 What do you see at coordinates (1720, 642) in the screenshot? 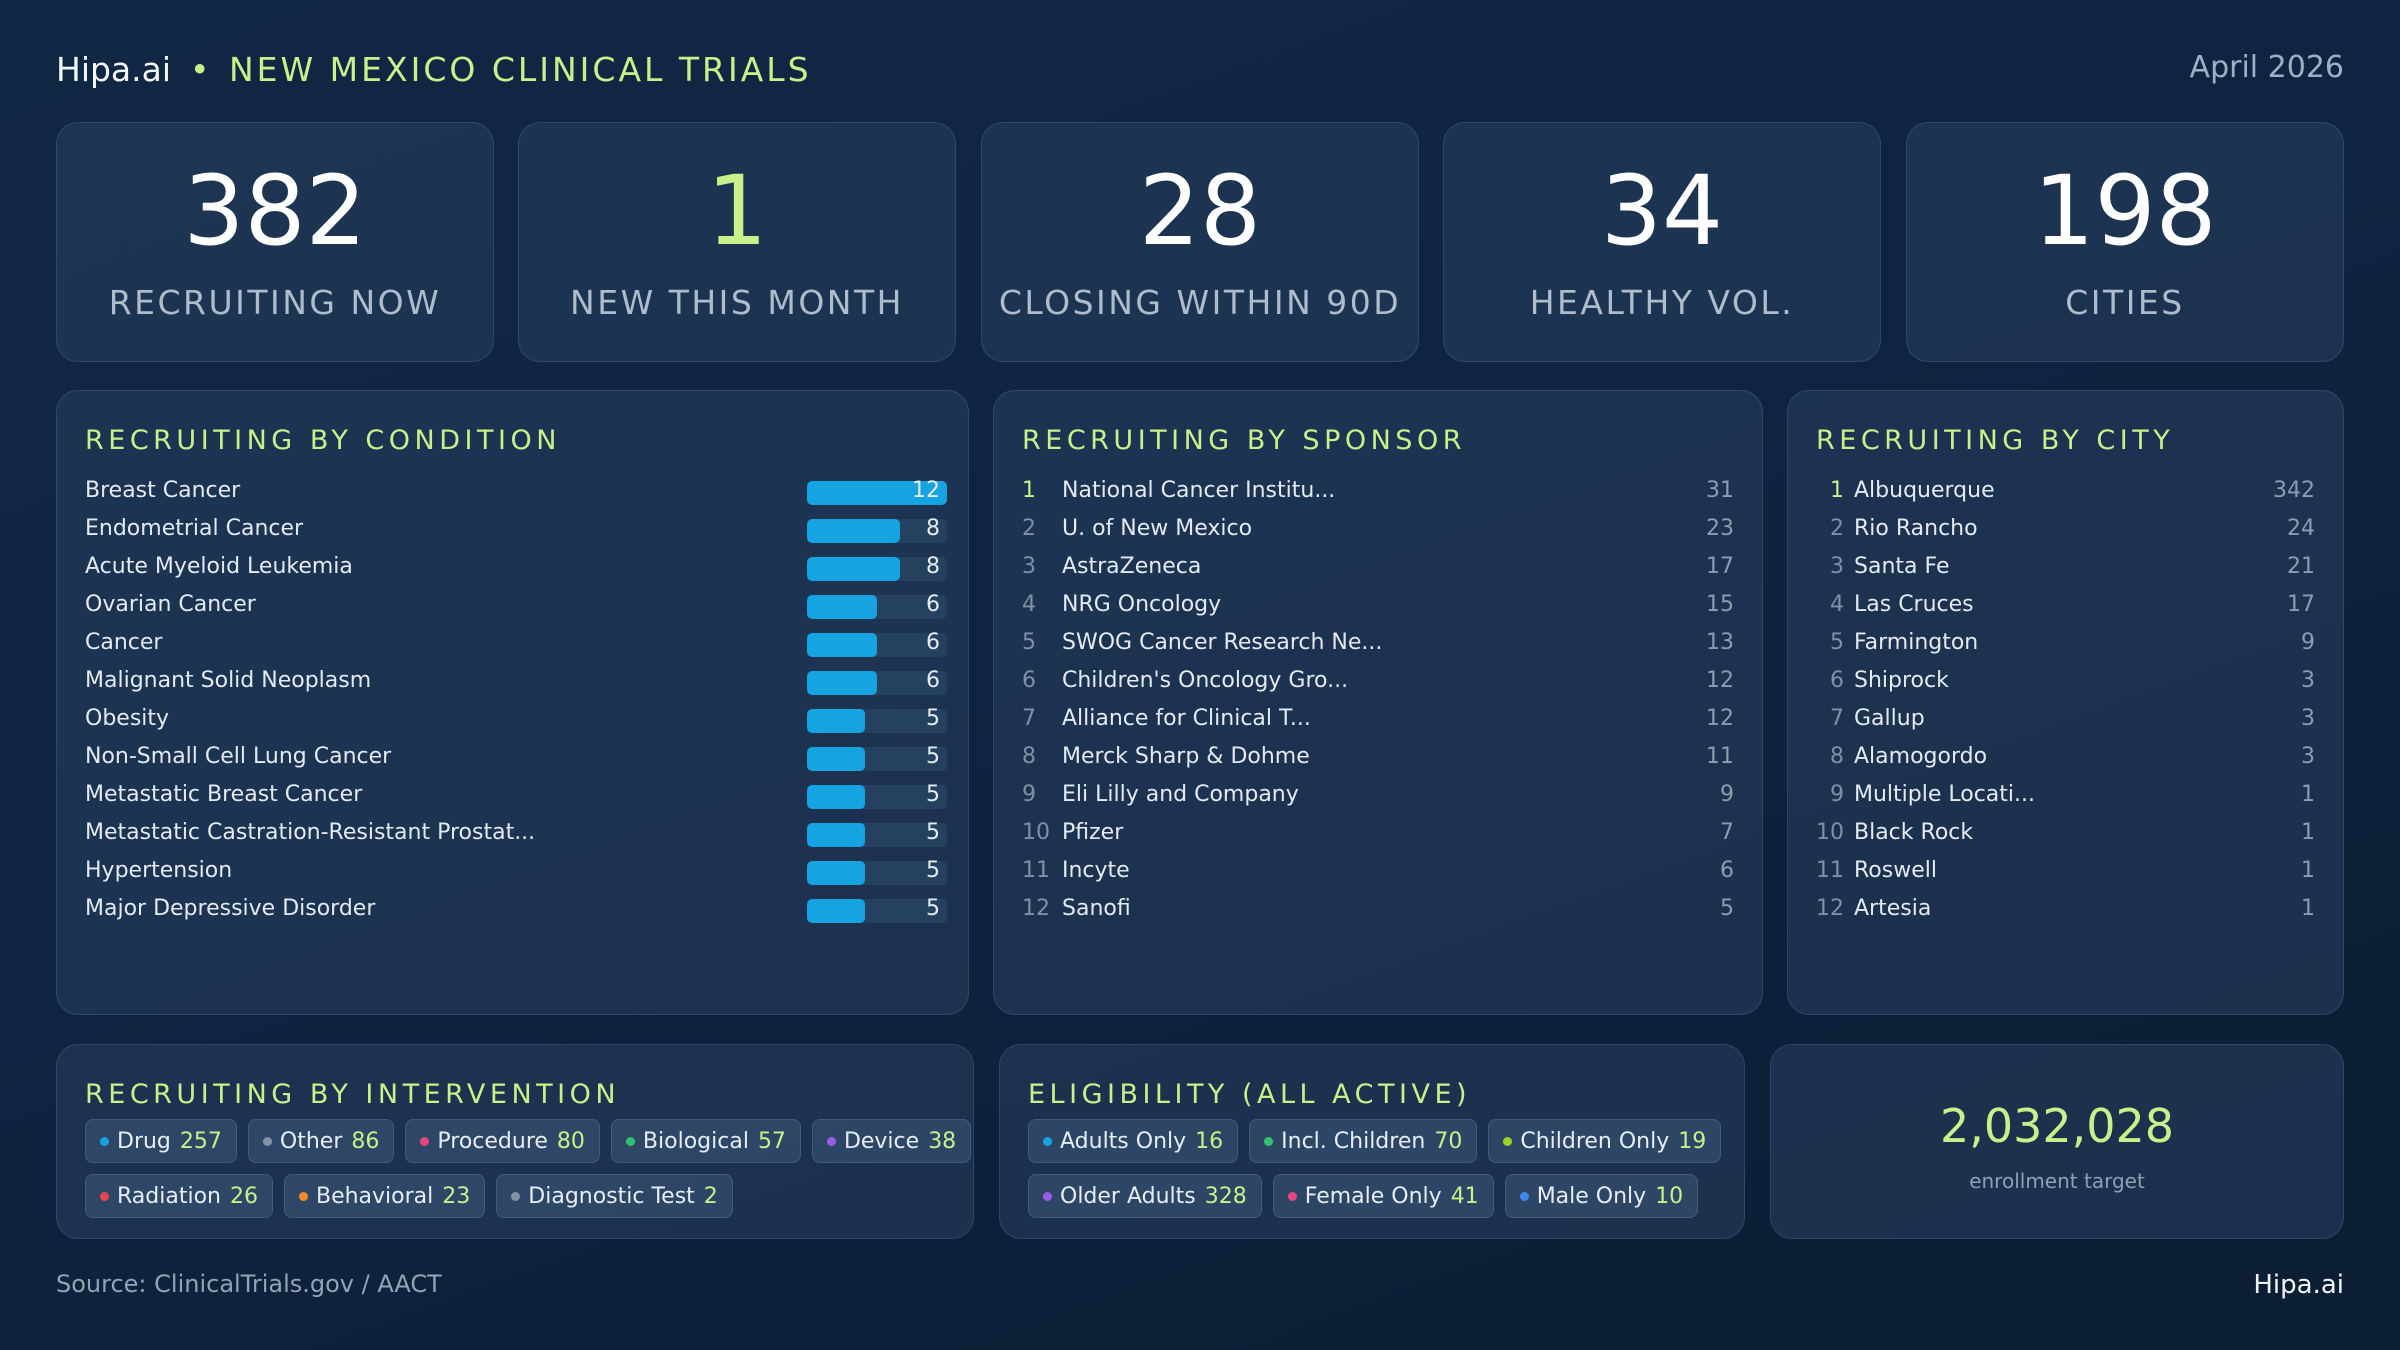
I see `item-count: 13` at bounding box center [1720, 642].